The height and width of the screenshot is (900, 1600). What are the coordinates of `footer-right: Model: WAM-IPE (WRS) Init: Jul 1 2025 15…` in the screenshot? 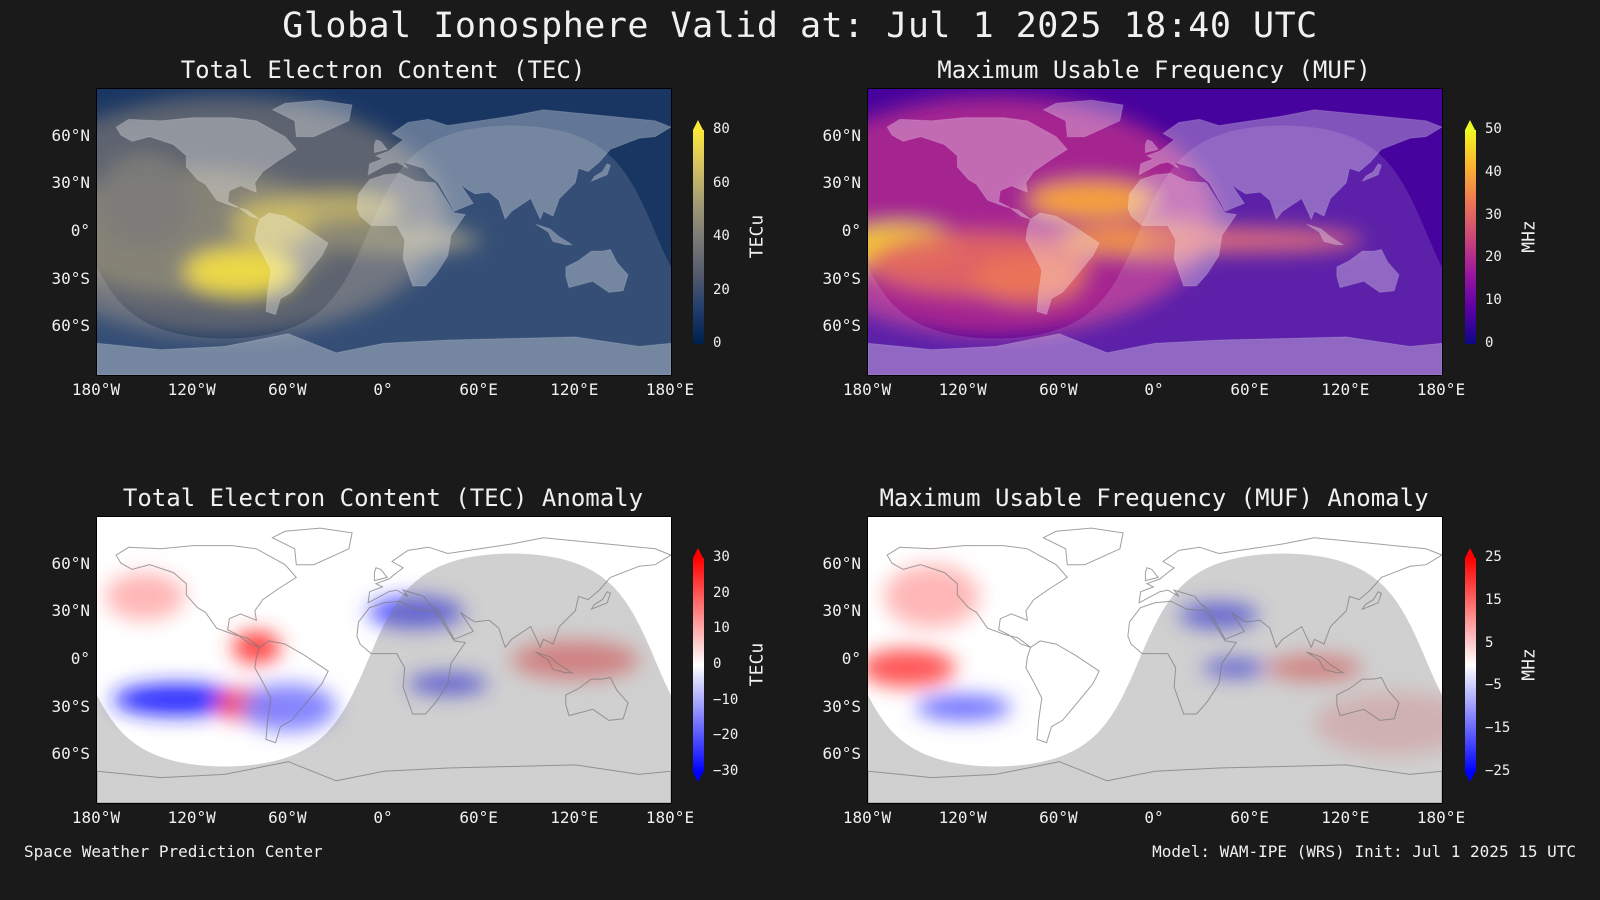 It's located at (1364, 851).